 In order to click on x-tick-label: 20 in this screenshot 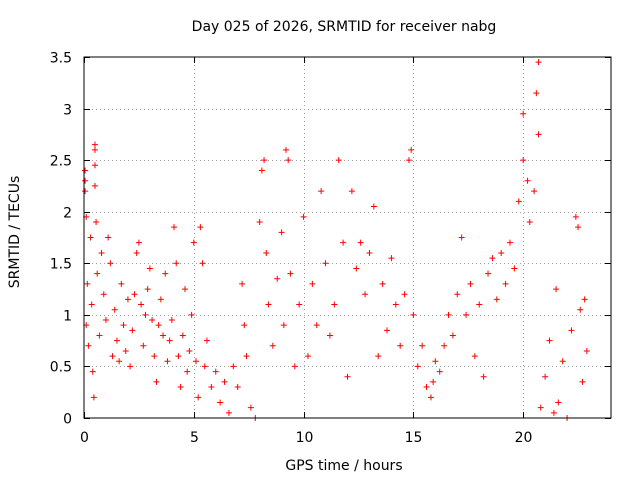, I will do `click(524, 438)`.